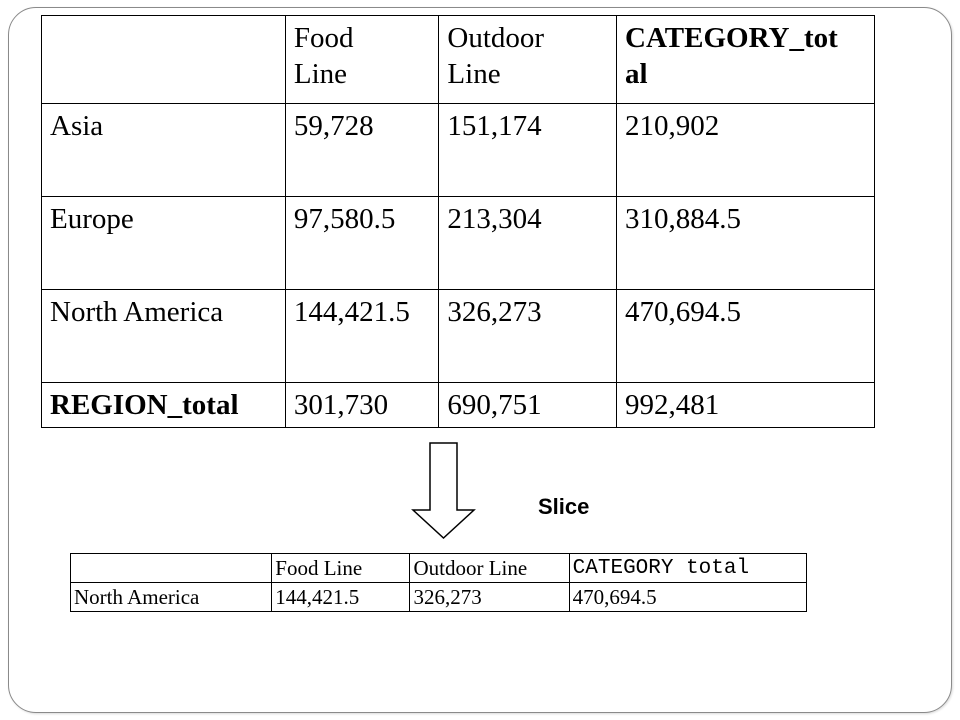 The image size is (960, 720). I want to click on header-outdoor-line: Outdoor Line, so click(528, 59).